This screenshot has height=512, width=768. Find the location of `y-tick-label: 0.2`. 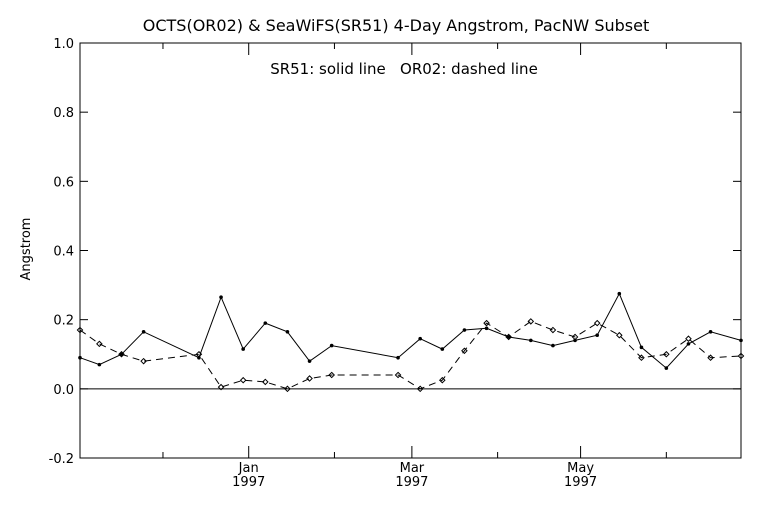

y-tick-label: 0.2 is located at coordinates (63, 321).